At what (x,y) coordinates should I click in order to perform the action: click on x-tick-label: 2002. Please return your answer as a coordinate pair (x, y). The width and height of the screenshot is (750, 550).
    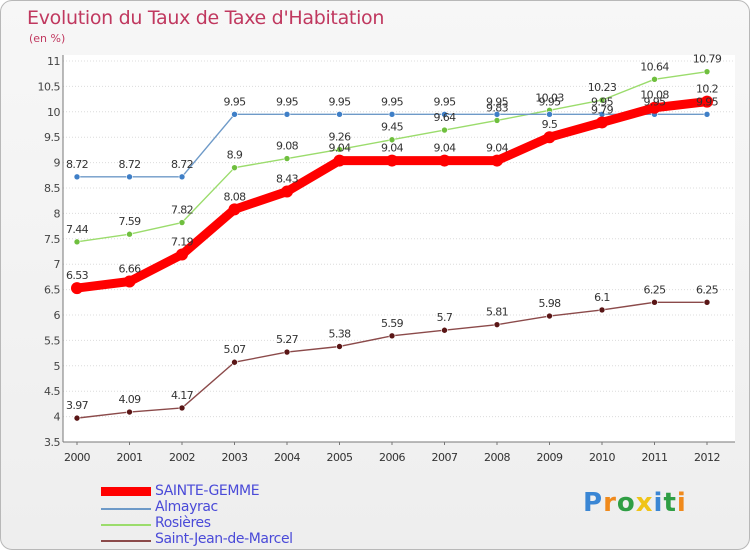
    Looking at the image, I should click on (182, 457).